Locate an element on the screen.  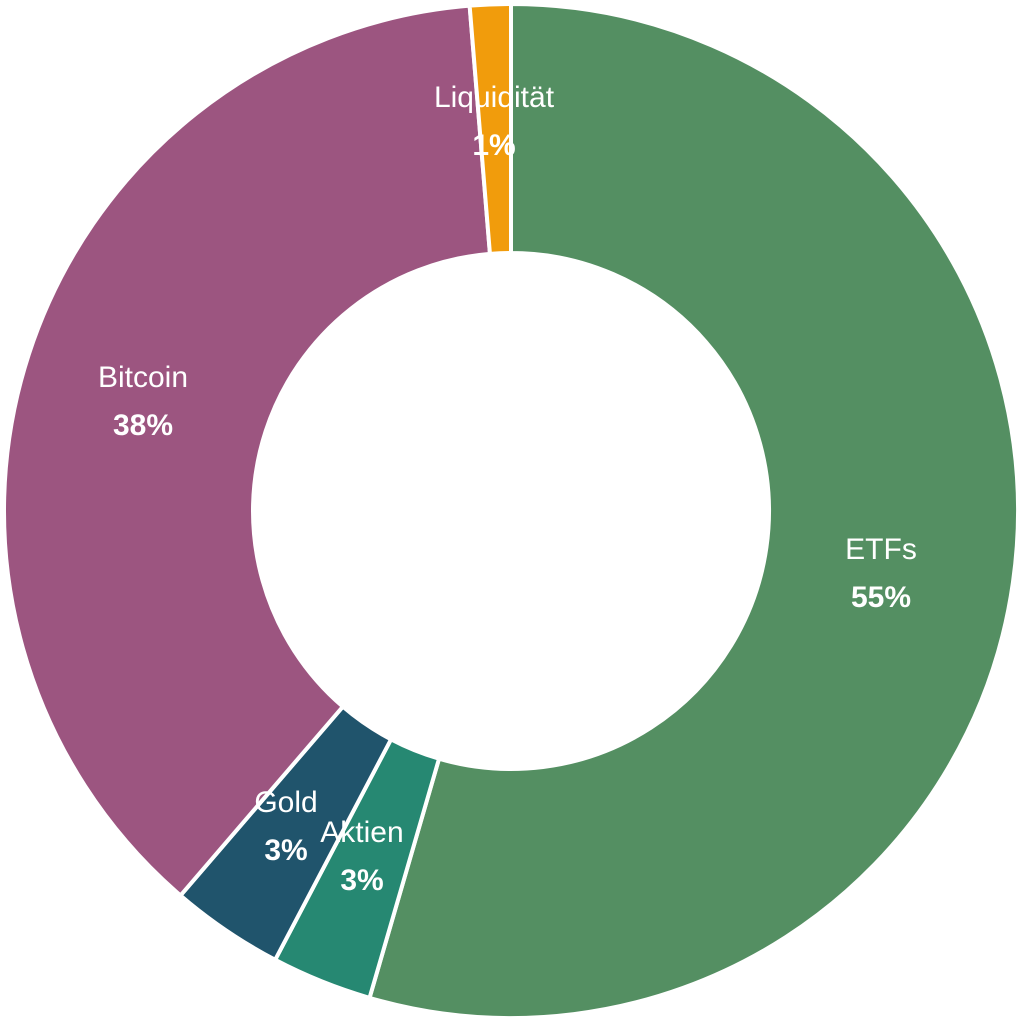
slice-percent-bitcoin: 38% is located at coordinates (143, 425).